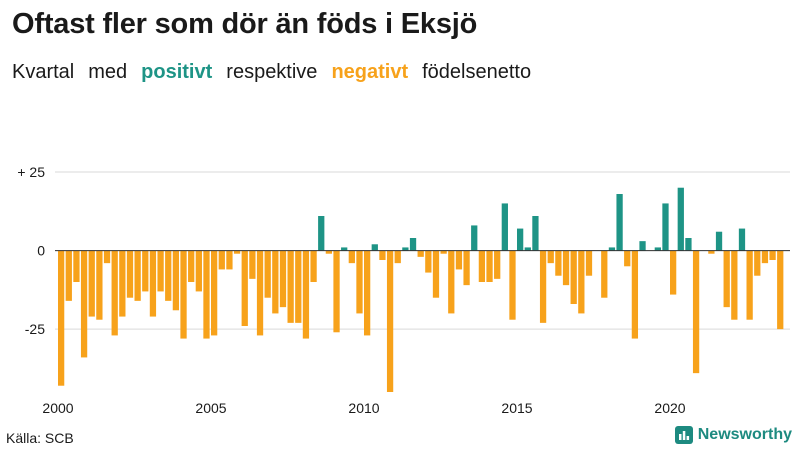  Describe the element at coordinates (177, 72) in the screenshot. I see `subtitle-positive-word: positivt` at that location.